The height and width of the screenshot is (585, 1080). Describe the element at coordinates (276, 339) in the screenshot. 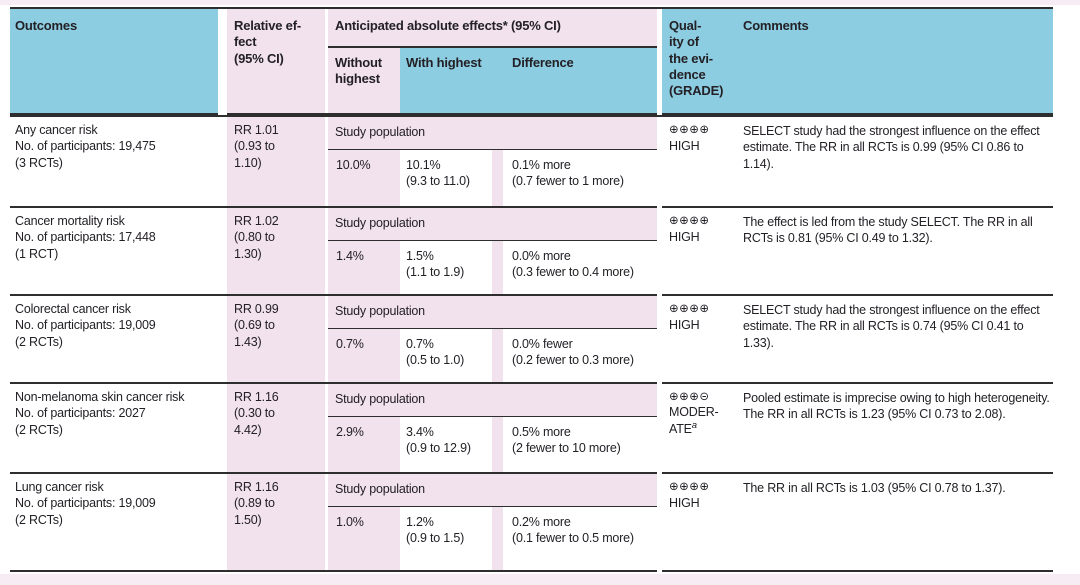

I see `relative-effect-cell: RR 0.99 (0.69 to 1.43)` at that location.